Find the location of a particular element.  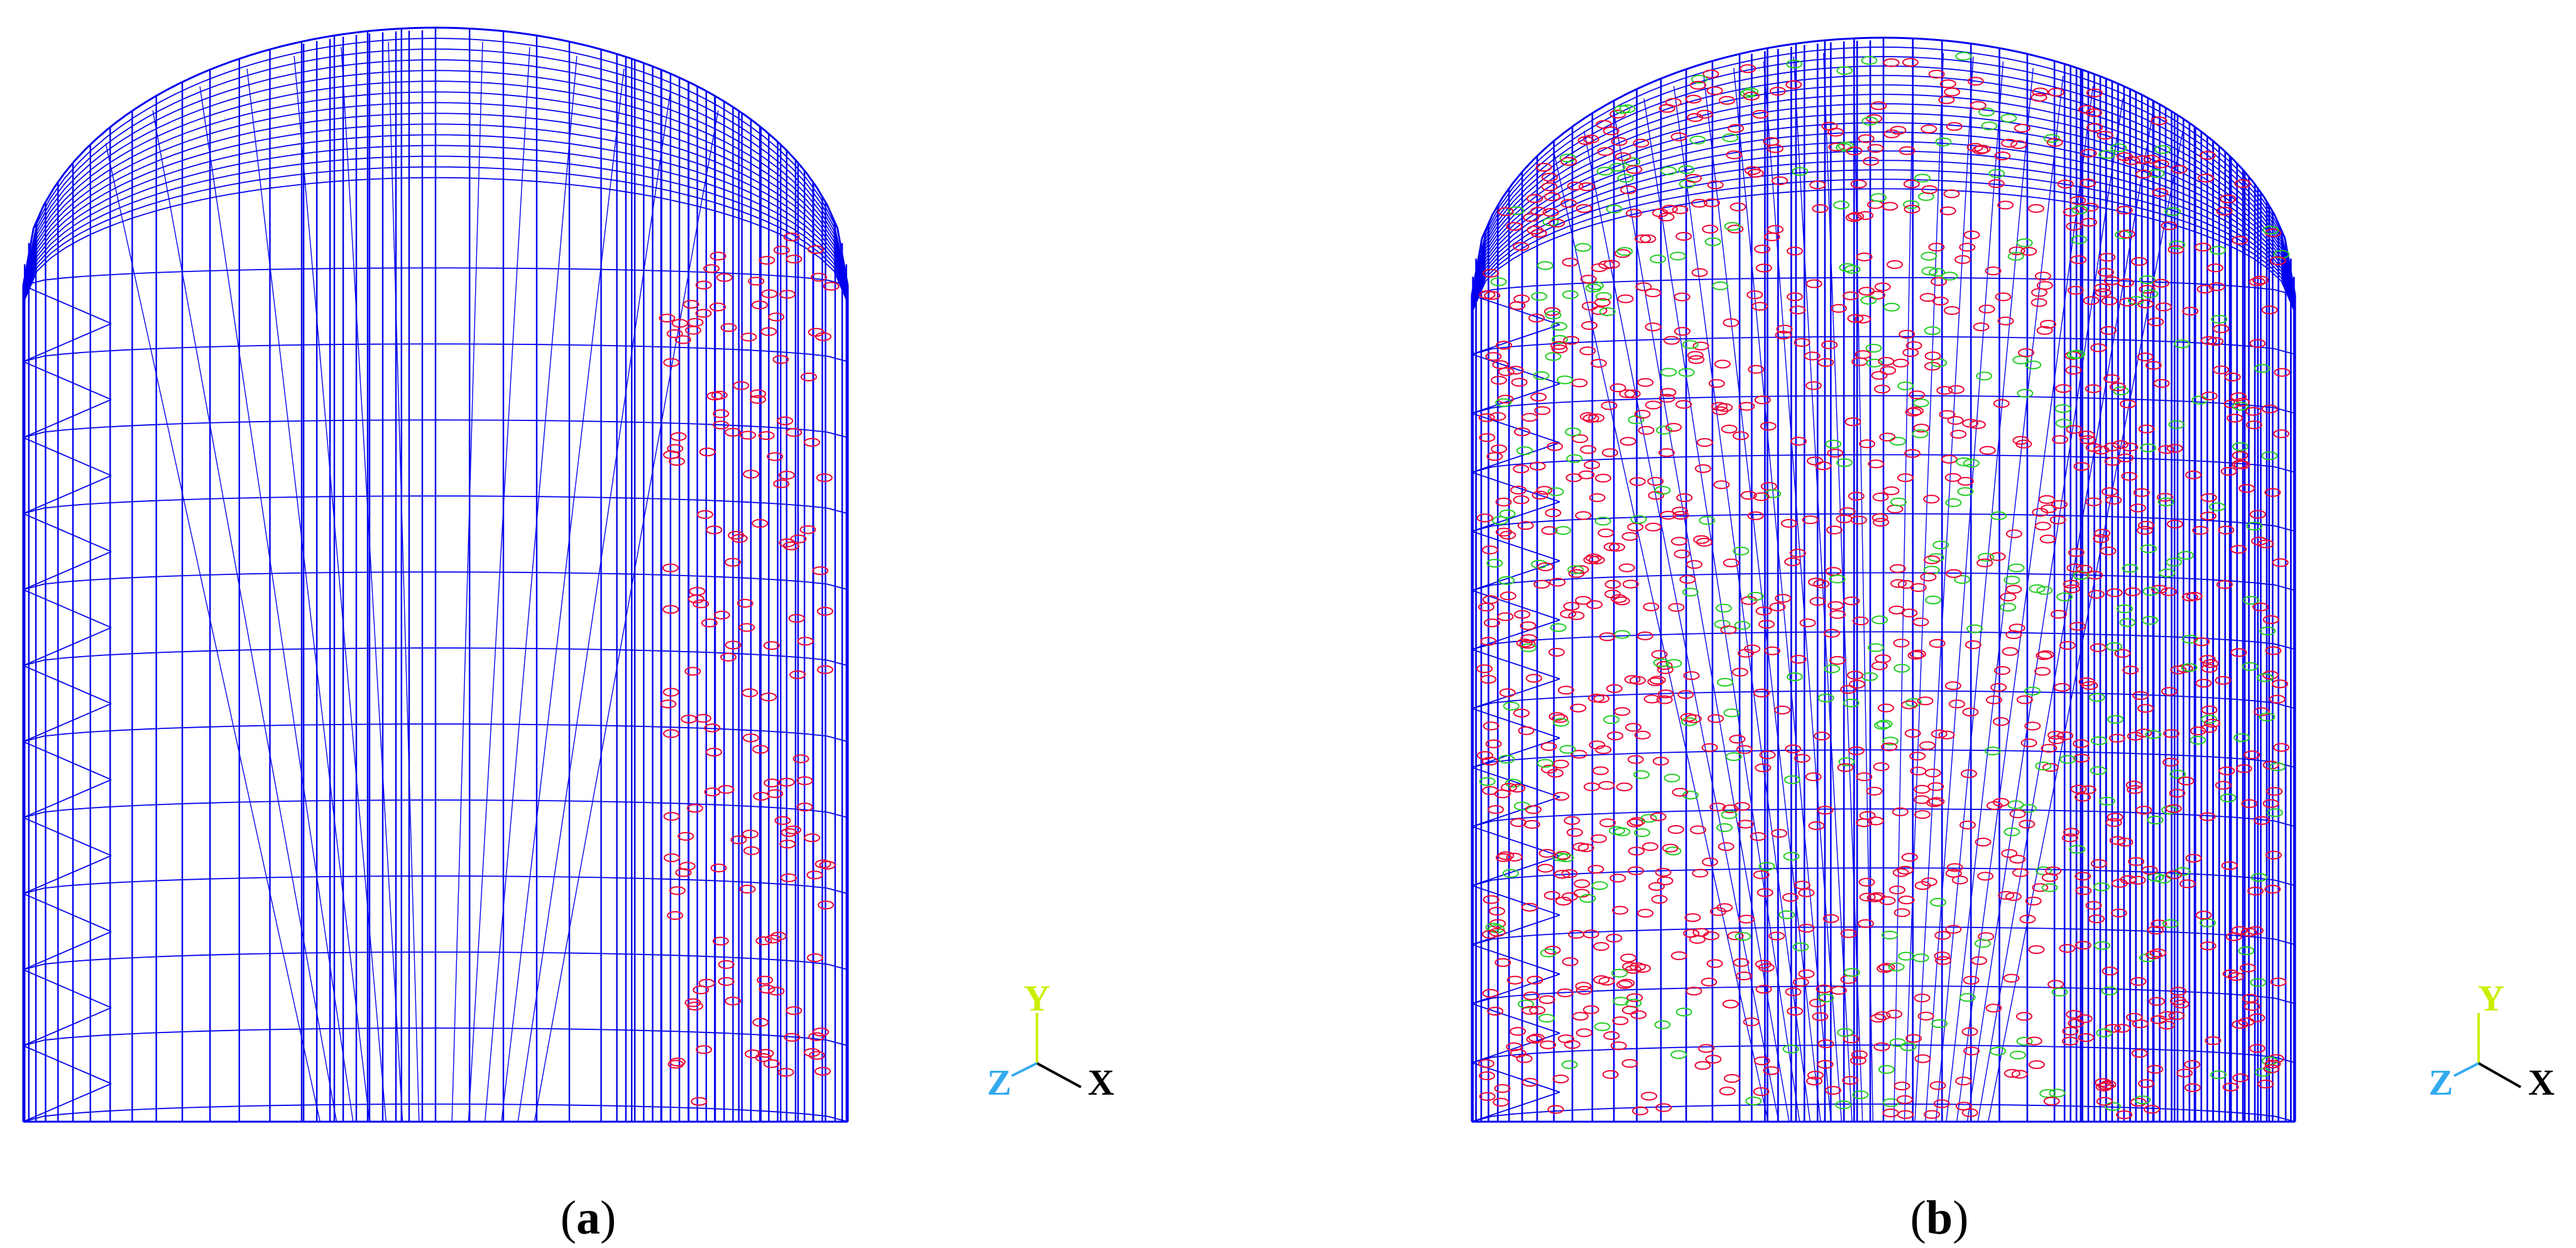

node-markers is located at coordinates (749, 669).